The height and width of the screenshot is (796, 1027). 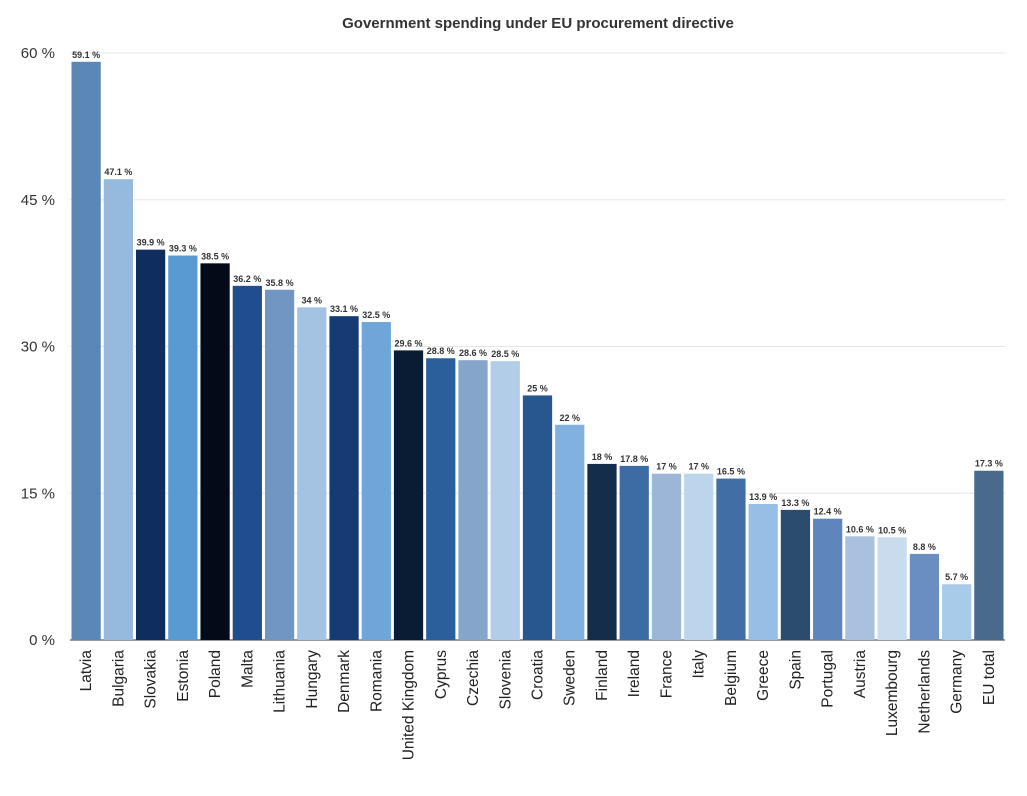 I want to click on x-tick-label: Austria, so click(x=860, y=674).